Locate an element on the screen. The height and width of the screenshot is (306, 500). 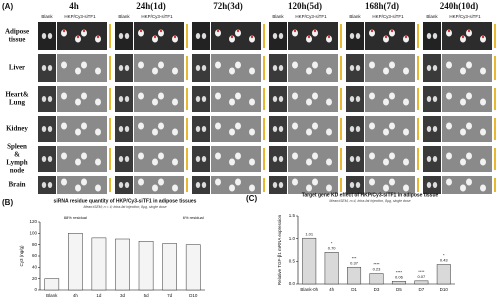
row-label: Heart& is located at coordinates (16, 95).